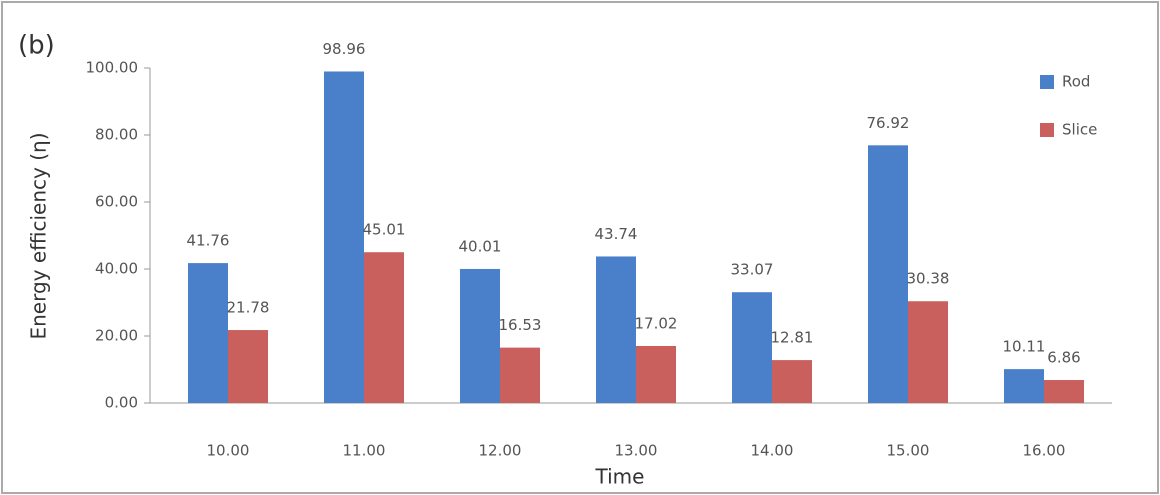 The height and width of the screenshot is (495, 1160). Describe the element at coordinates (656, 323) in the screenshot. I see `data-label: 17.02` at that location.